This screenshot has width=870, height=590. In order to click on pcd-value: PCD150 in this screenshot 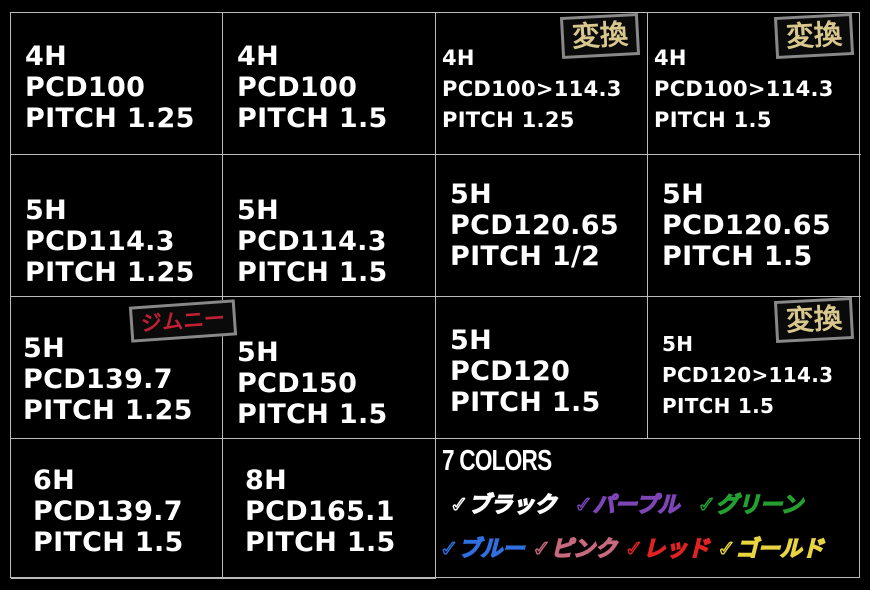, I will do `click(297, 383)`.